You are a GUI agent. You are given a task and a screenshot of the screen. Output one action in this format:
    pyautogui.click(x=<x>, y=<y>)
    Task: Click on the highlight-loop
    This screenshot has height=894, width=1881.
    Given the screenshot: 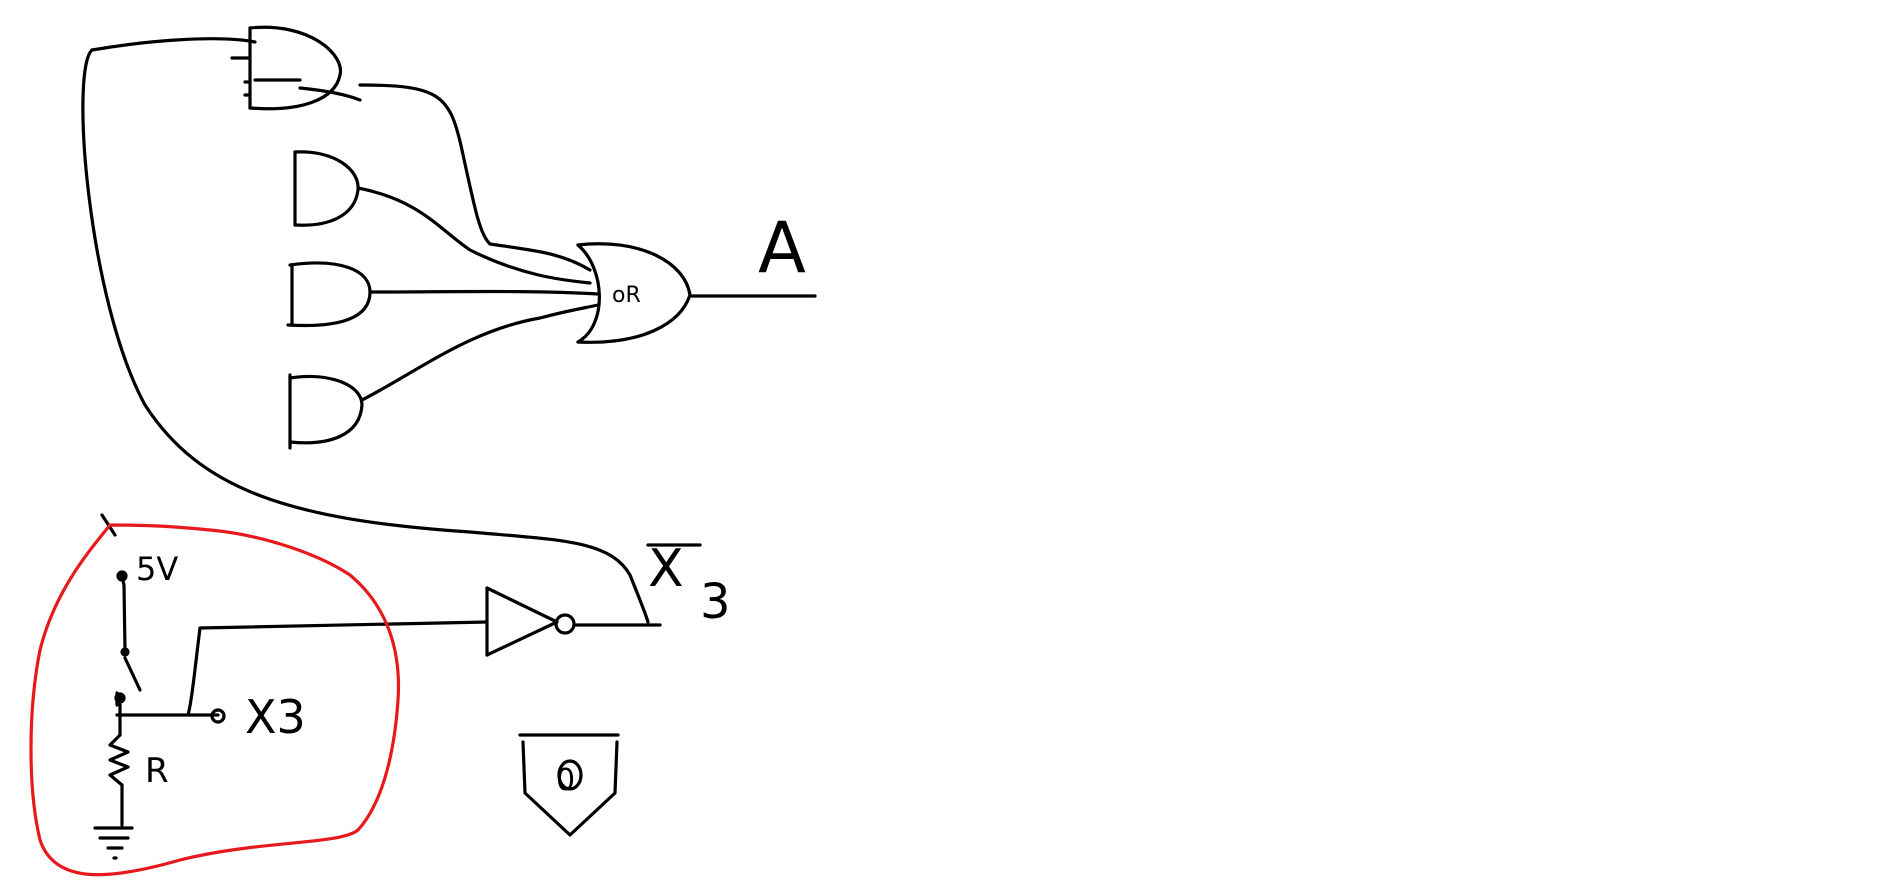 What is the action you would take?
    pyautogui.click(x=215, y=700)
    